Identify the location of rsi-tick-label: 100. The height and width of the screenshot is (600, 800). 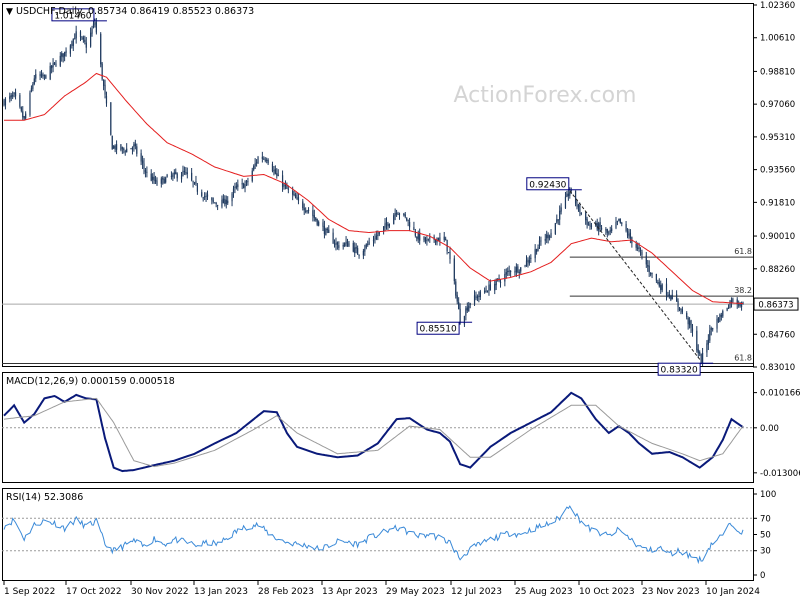
(768, 495).